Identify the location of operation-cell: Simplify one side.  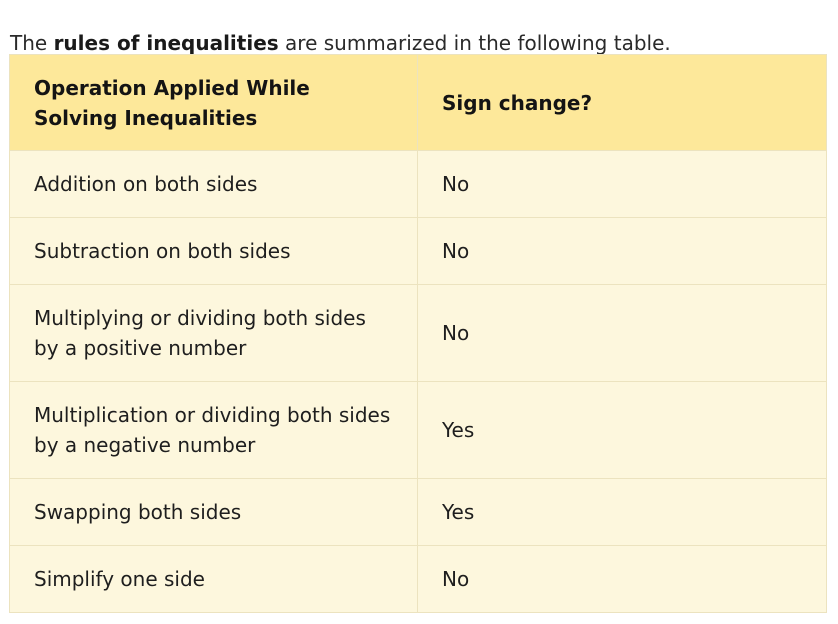
(213, 579).